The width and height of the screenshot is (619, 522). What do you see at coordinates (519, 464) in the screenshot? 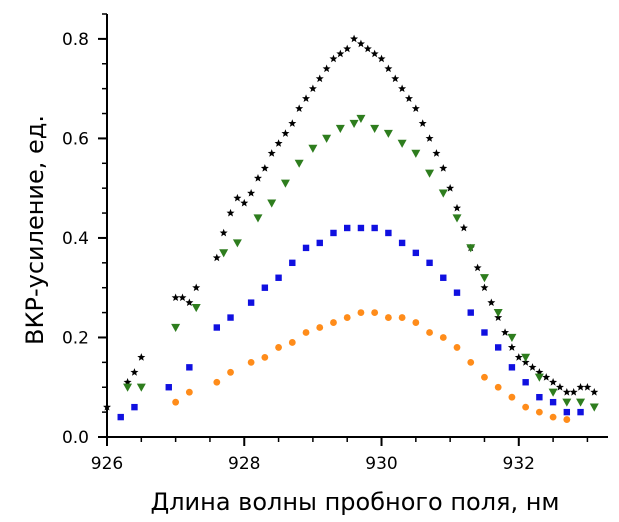
I see `x-tick-label: 932` at bounding box center [519, 464].